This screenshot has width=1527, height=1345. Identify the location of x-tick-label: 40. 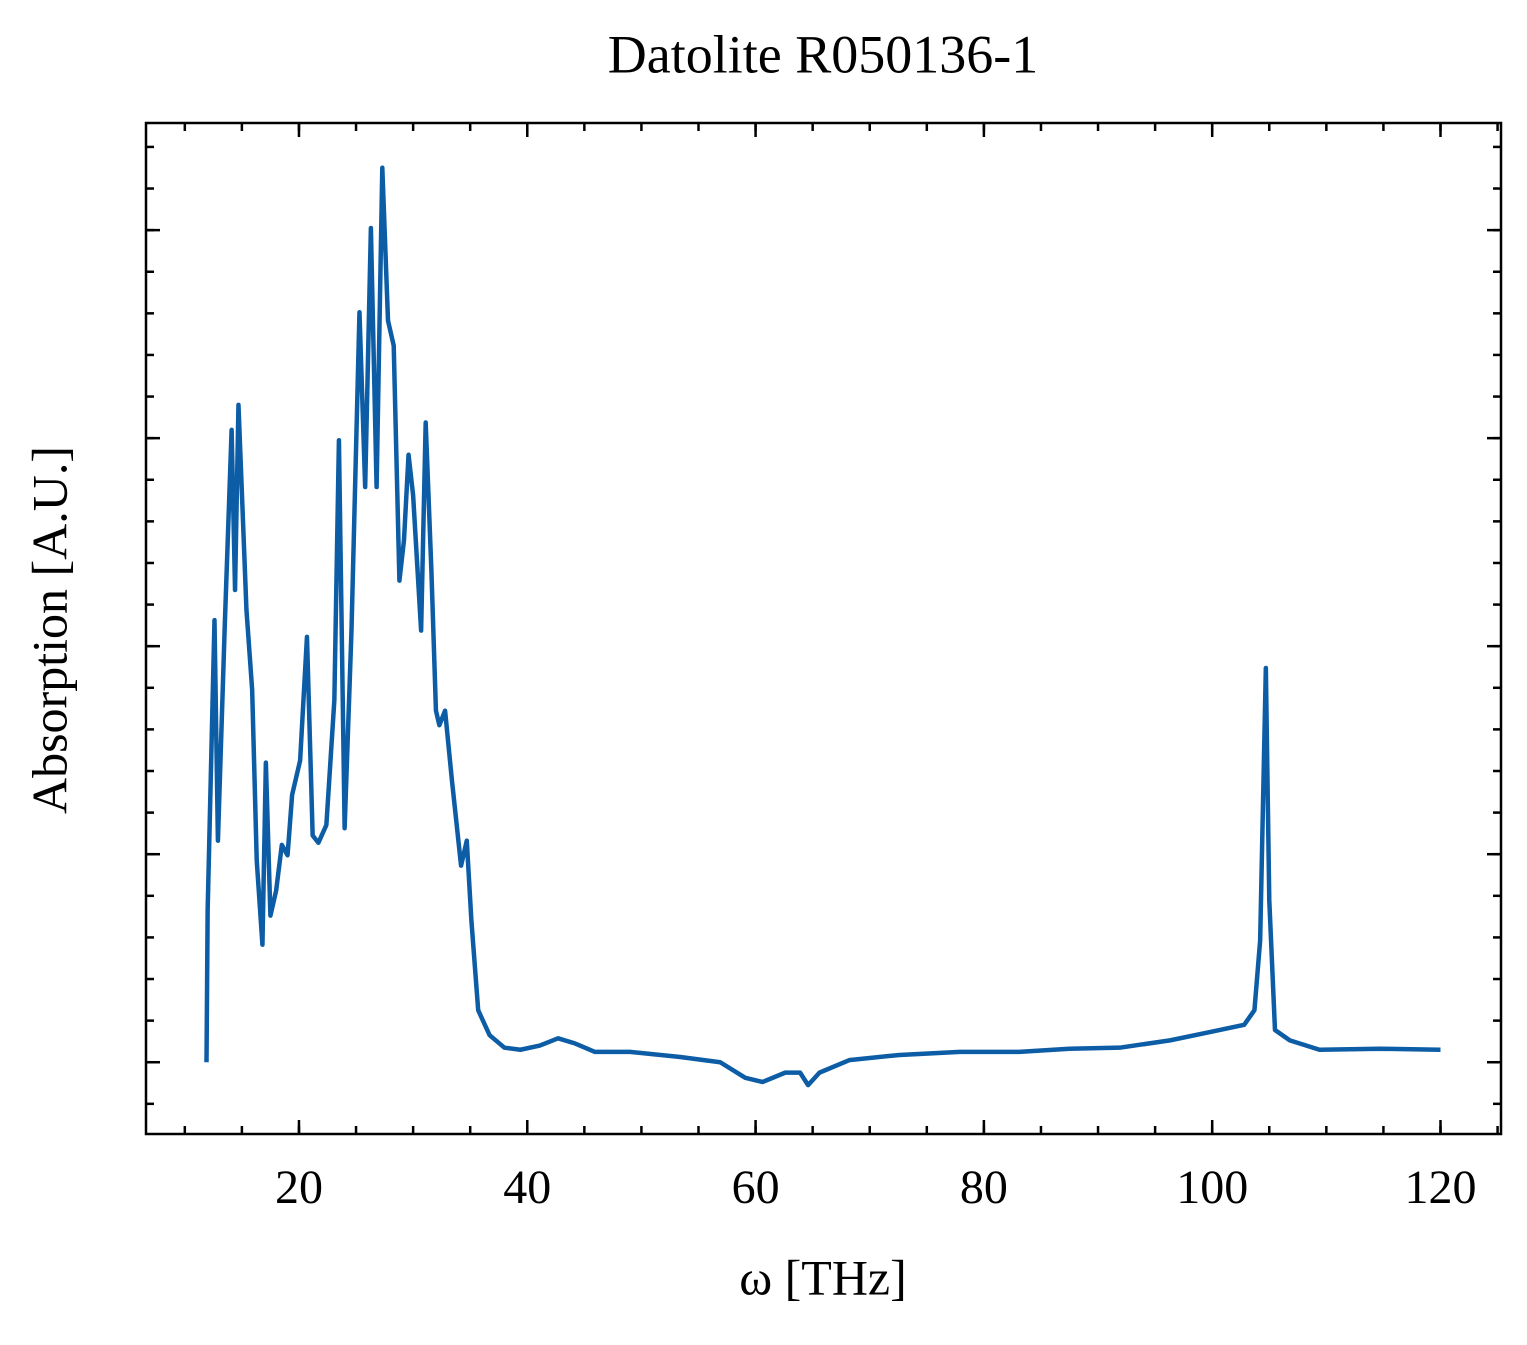
(527, 1187).